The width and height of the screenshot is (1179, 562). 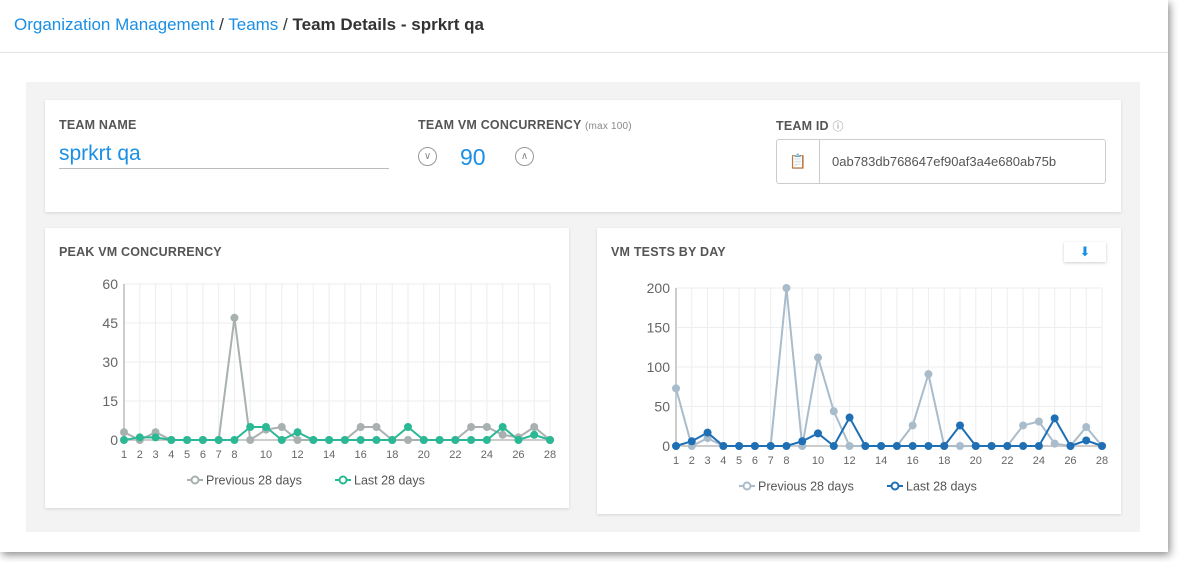 I want to click on x-tick-label: 10, so click(x=266, y=455).